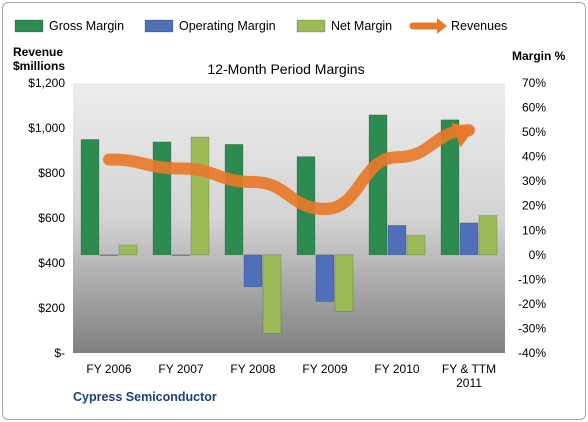  I want to click on bar-operating-margin-fy-ttm-2011, so click(469, 239).